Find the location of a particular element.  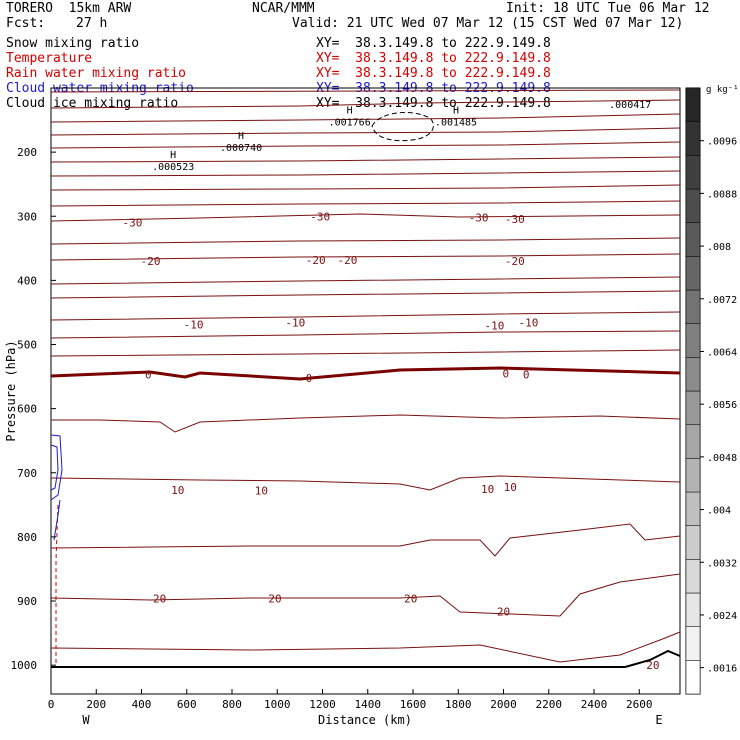

x-tick-label: 400 is located at coordinates (142, 704).